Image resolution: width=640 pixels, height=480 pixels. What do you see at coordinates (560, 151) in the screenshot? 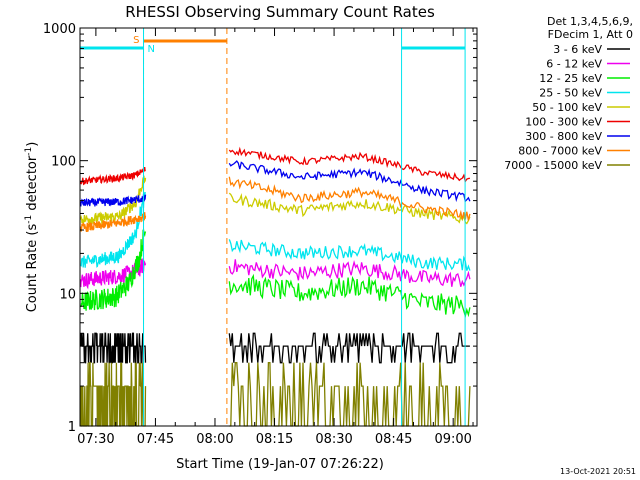
I see `legend-label: 800 - 7000 keV` at bounding box center [560, 151].